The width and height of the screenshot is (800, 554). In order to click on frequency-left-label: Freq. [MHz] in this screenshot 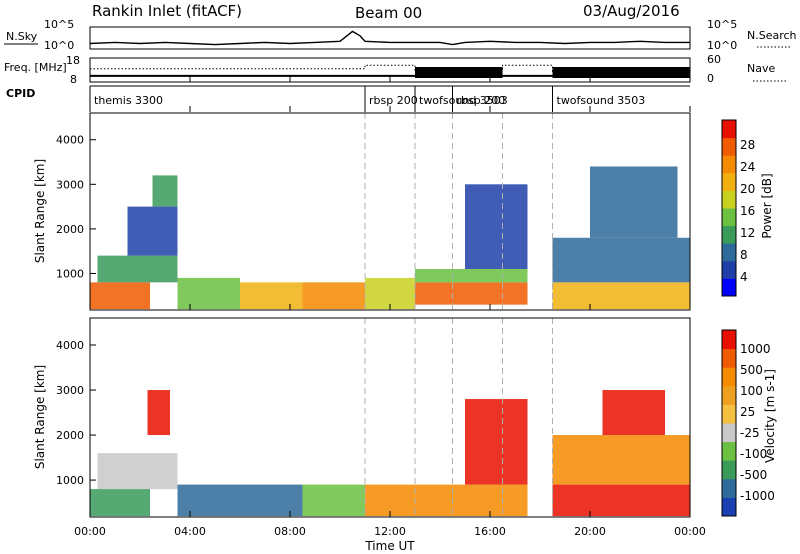, I will do `click(35, 67)`.